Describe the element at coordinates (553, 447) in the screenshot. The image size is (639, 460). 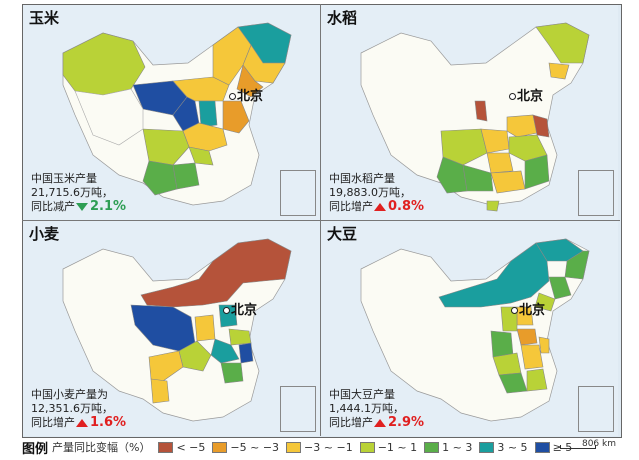
I see `legend-item: ≥ 5` at that location.